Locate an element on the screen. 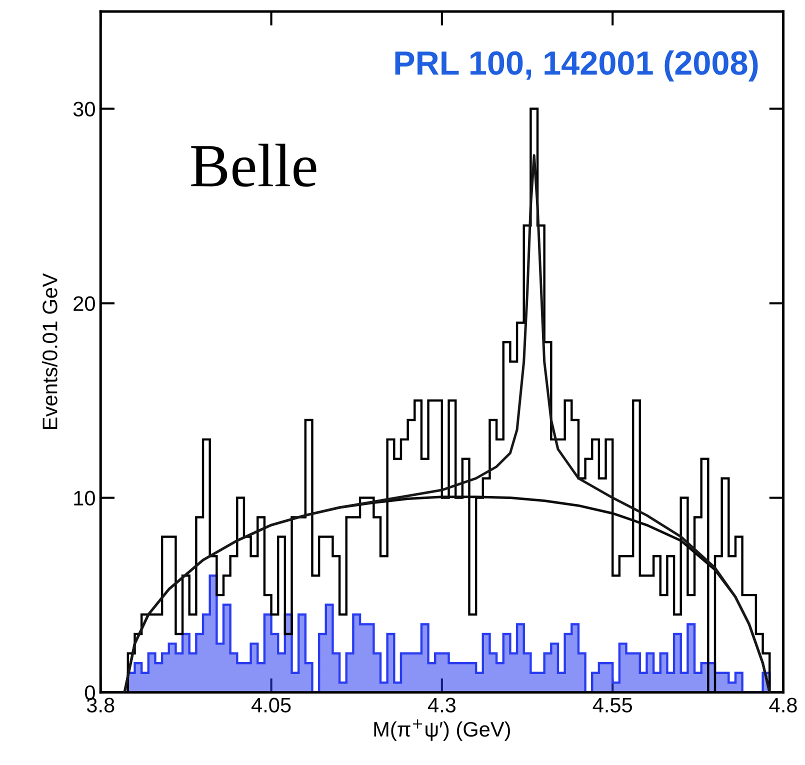 This screenshot has height=765, width=805. annotation: Belle is located at coordinates (253, 165).